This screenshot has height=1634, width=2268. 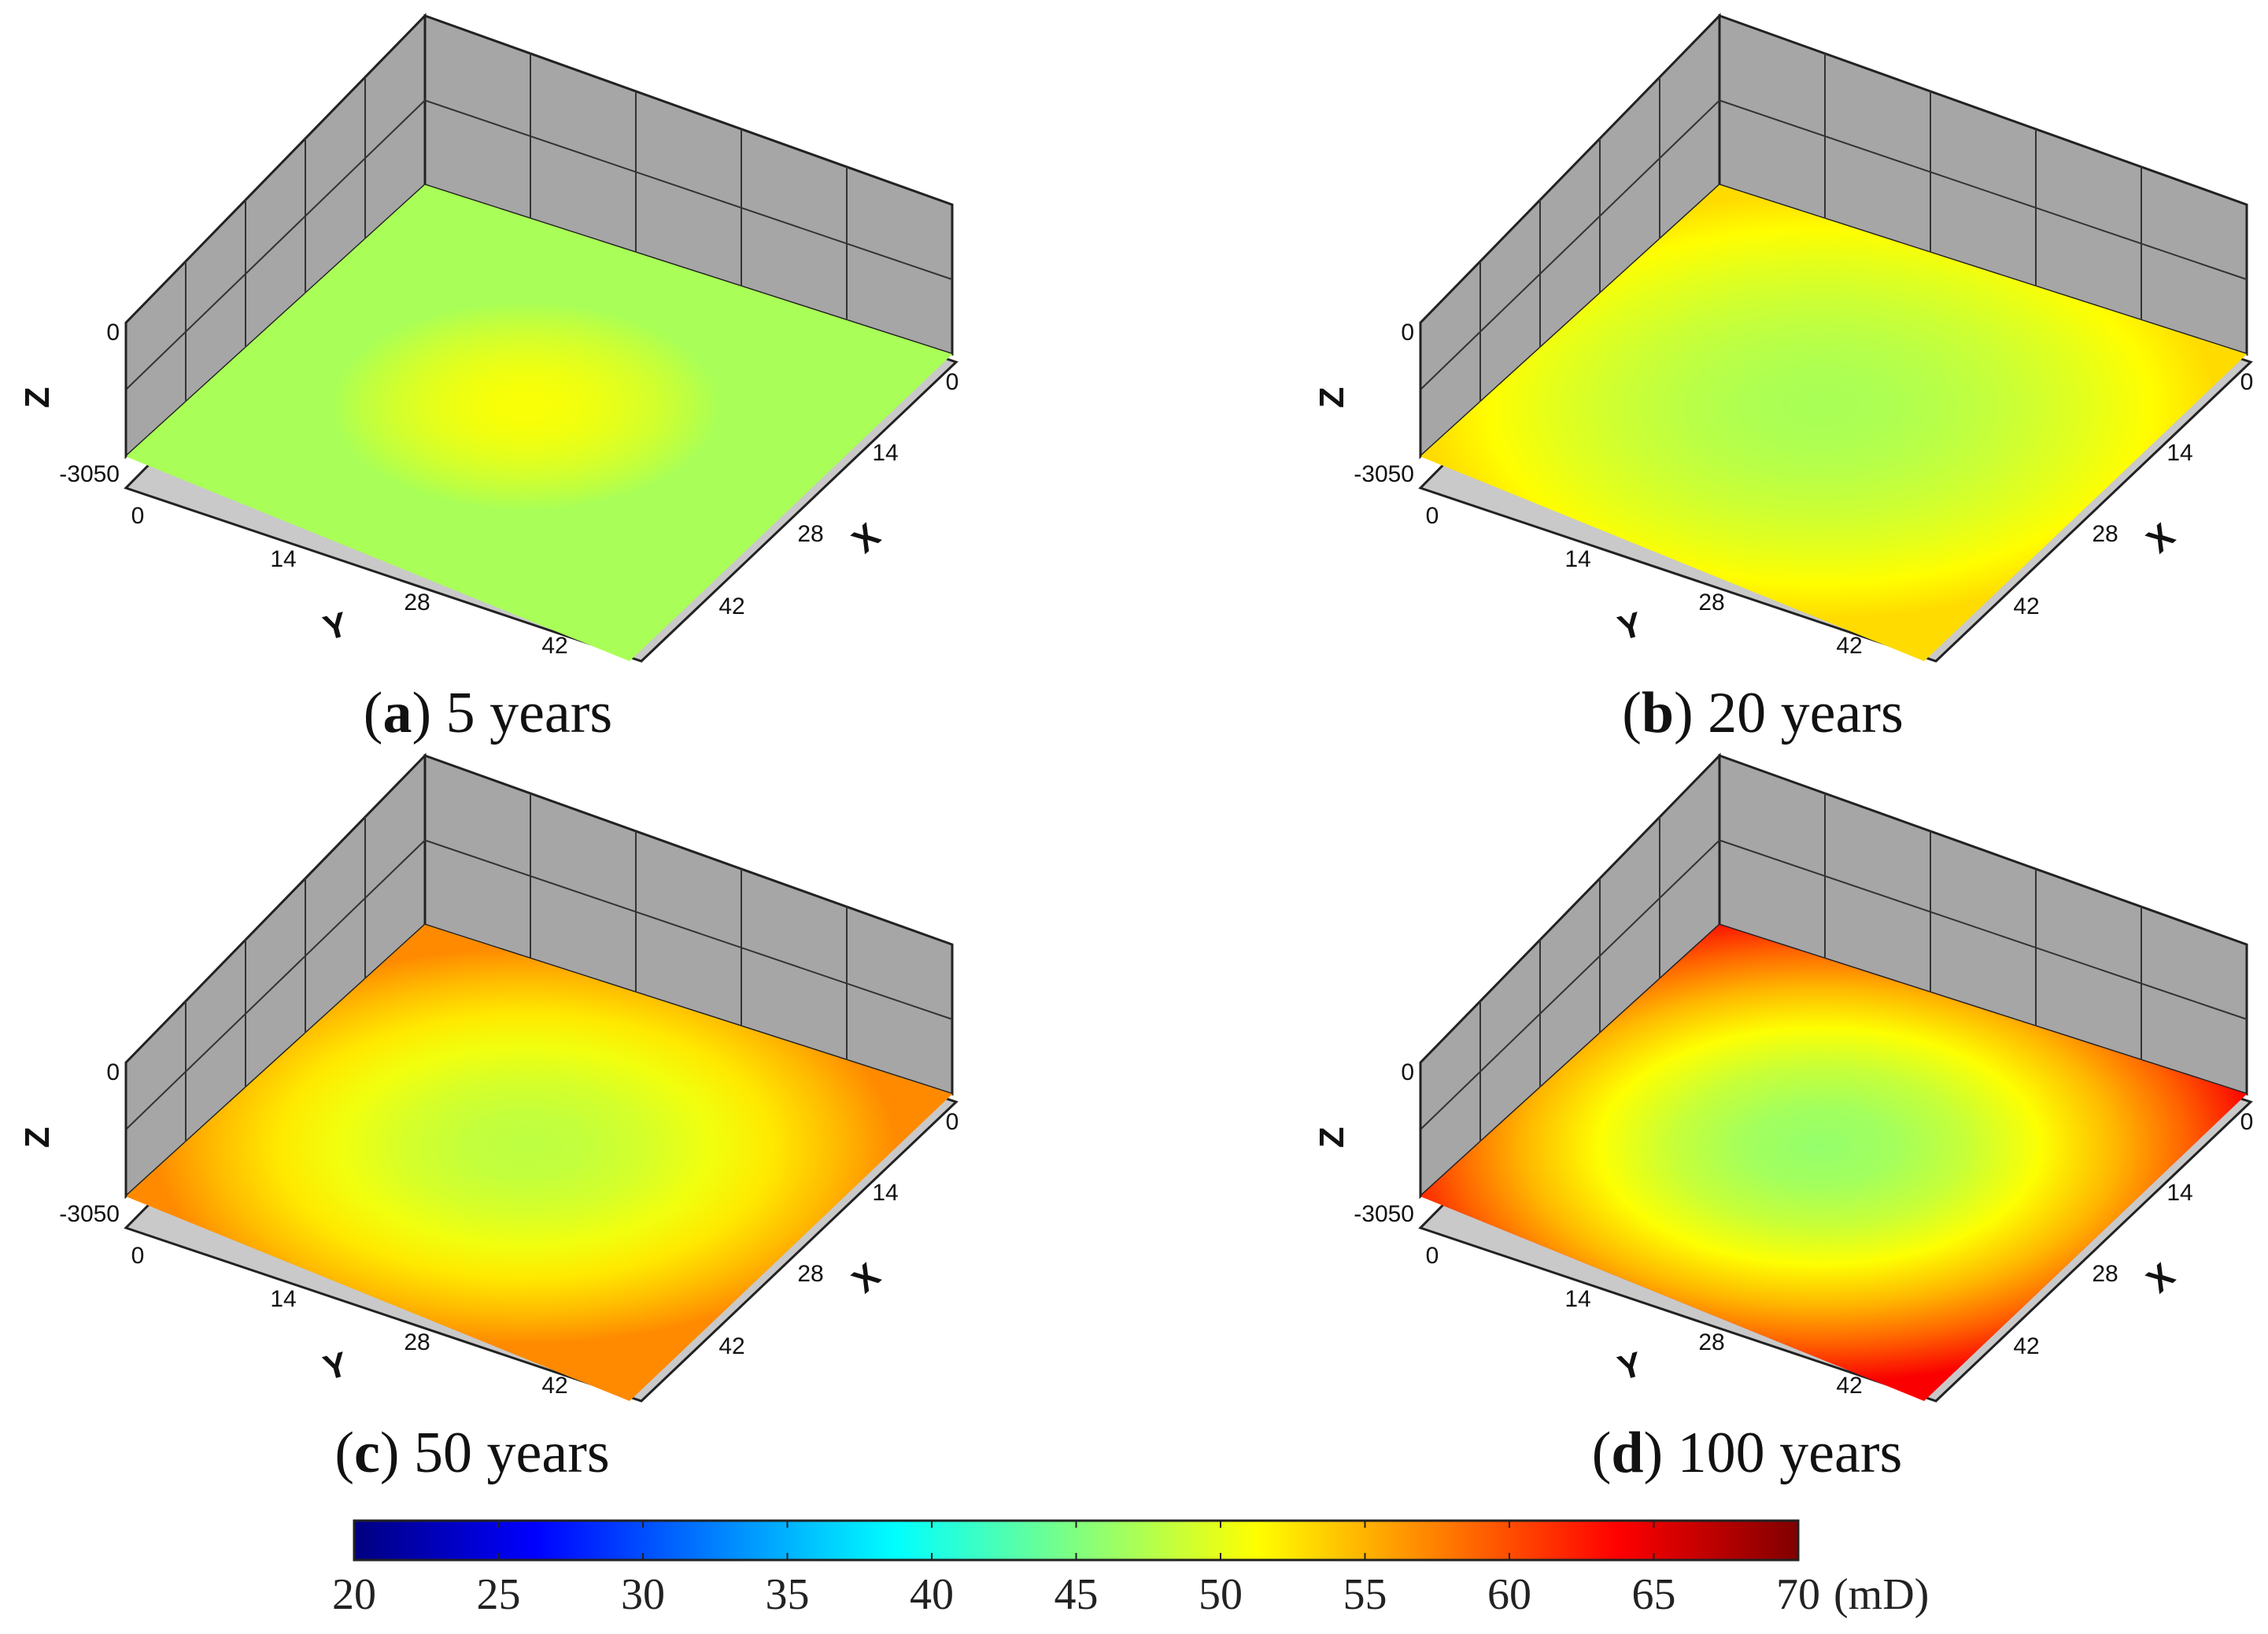 I want to click on back-wall-right, so click(x=1983, y=185).